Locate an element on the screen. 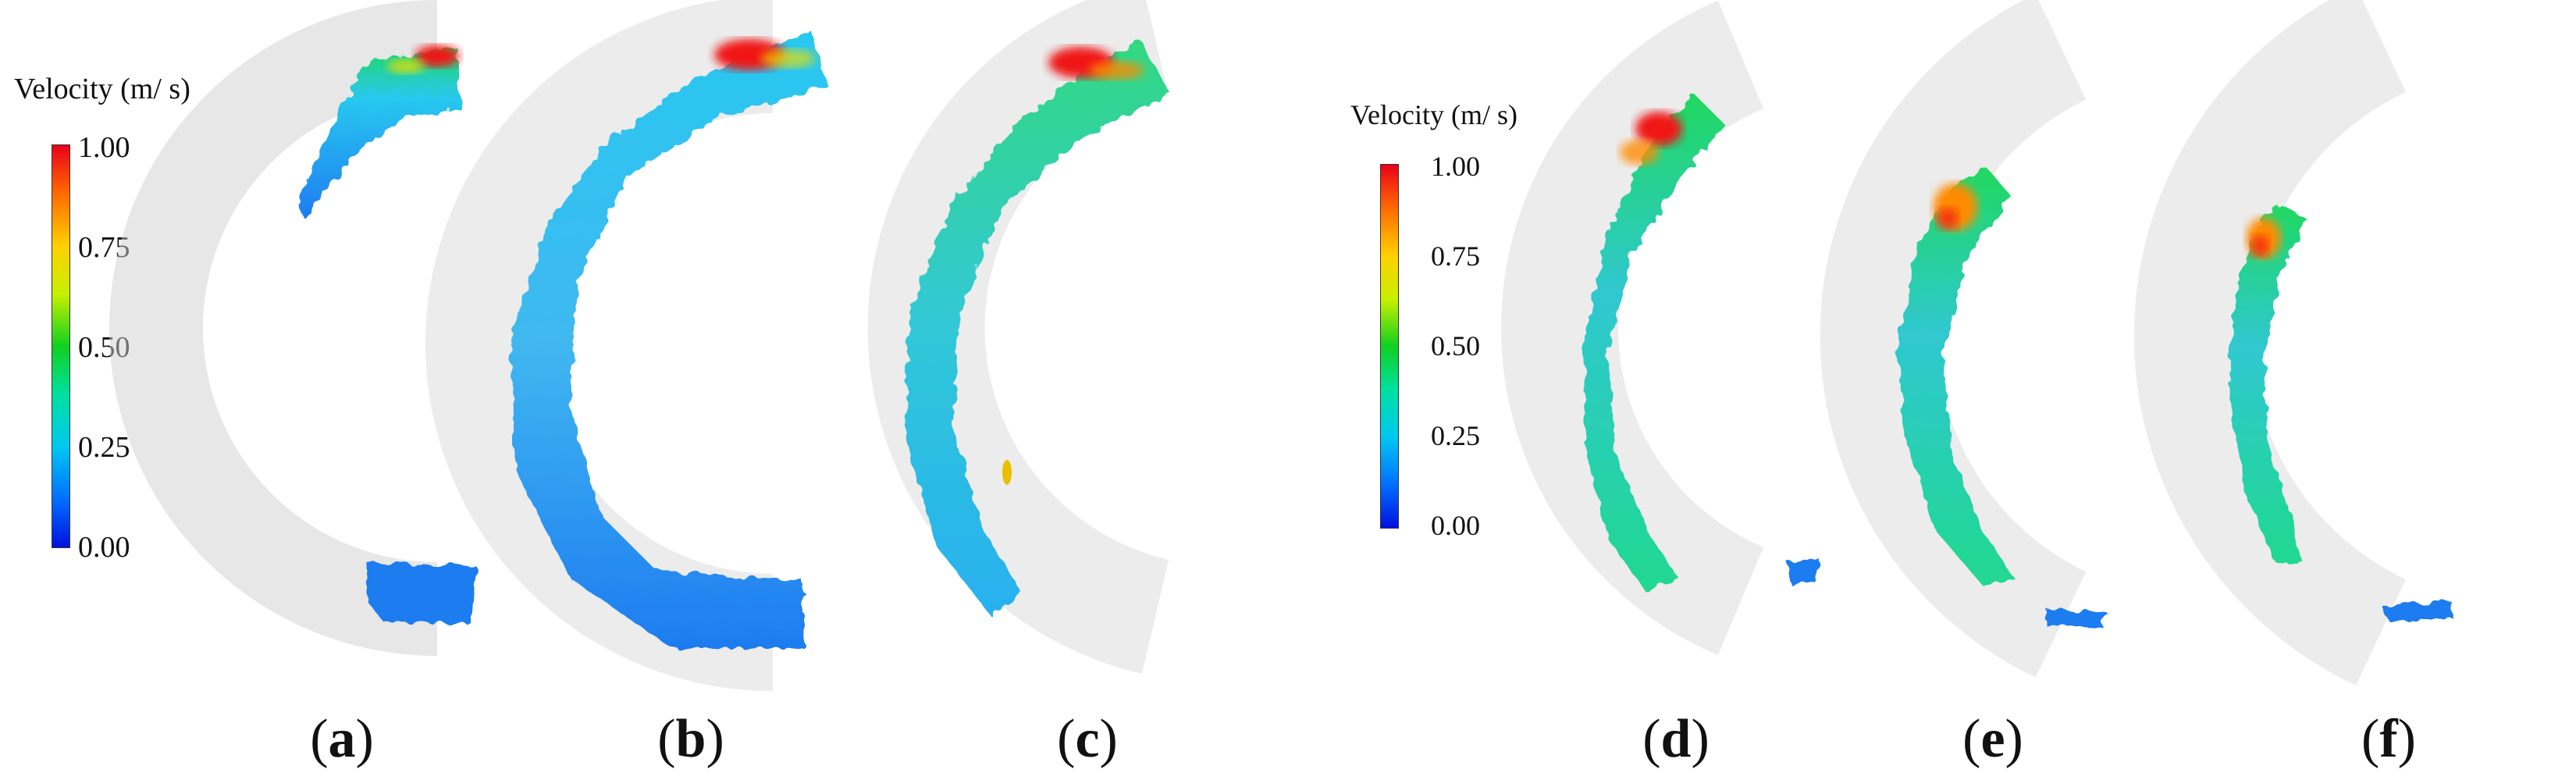  panel-c-plot is located at coordinates (1019, 337).